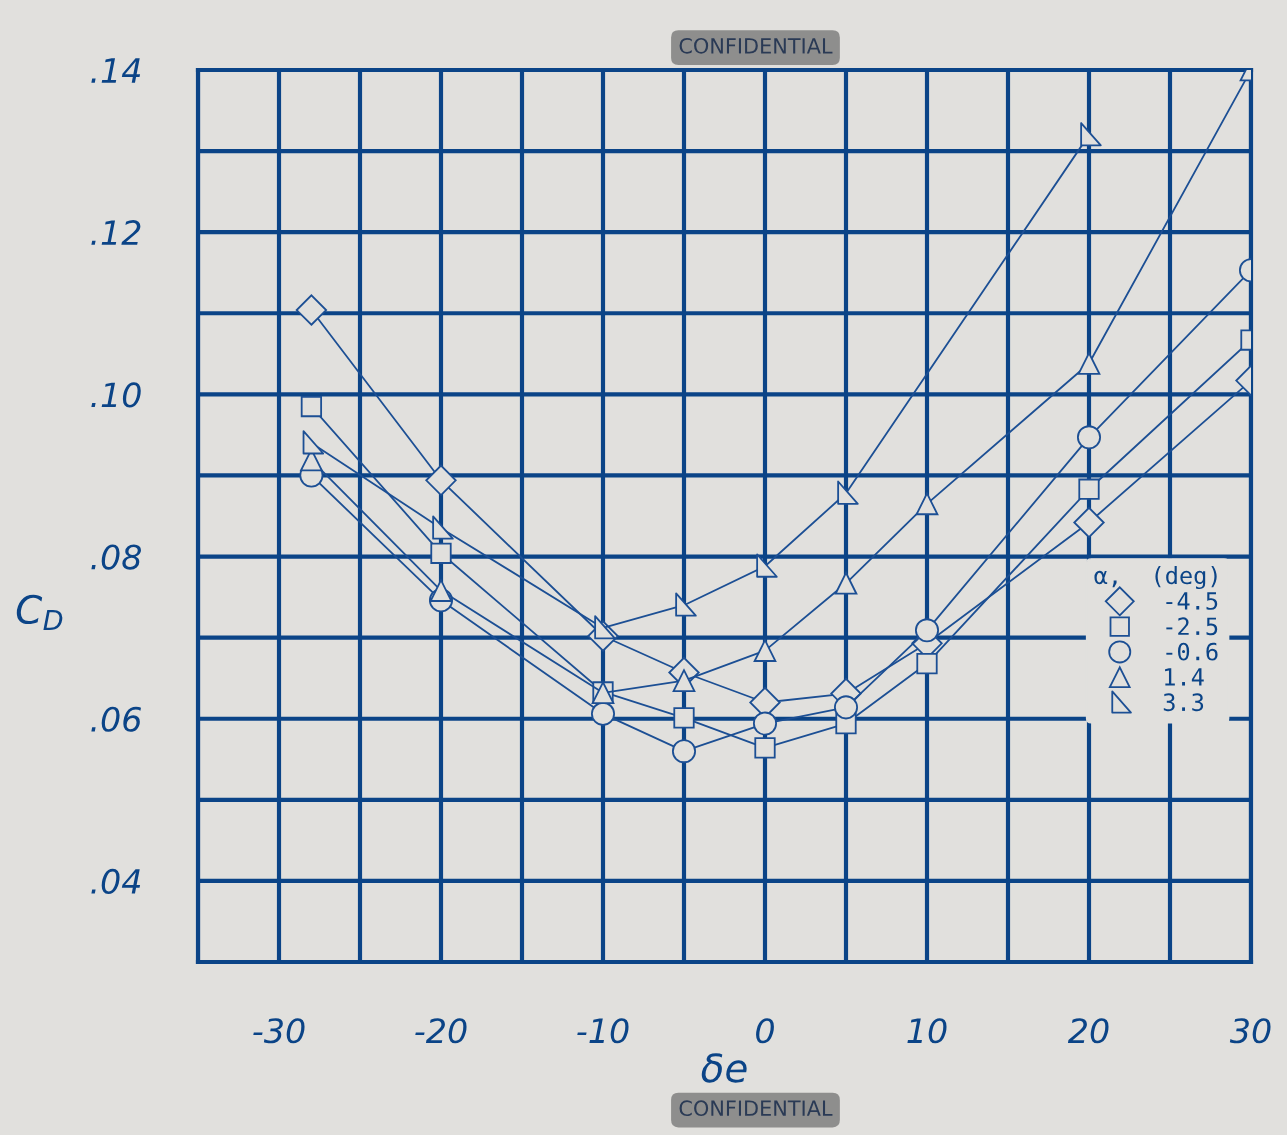 The height and width of the screenshot is (1135, 1287). Describe the element at coordinates (39, 612) in the screenshot. I see `y-axis-title: C$_{D}$` at that location.